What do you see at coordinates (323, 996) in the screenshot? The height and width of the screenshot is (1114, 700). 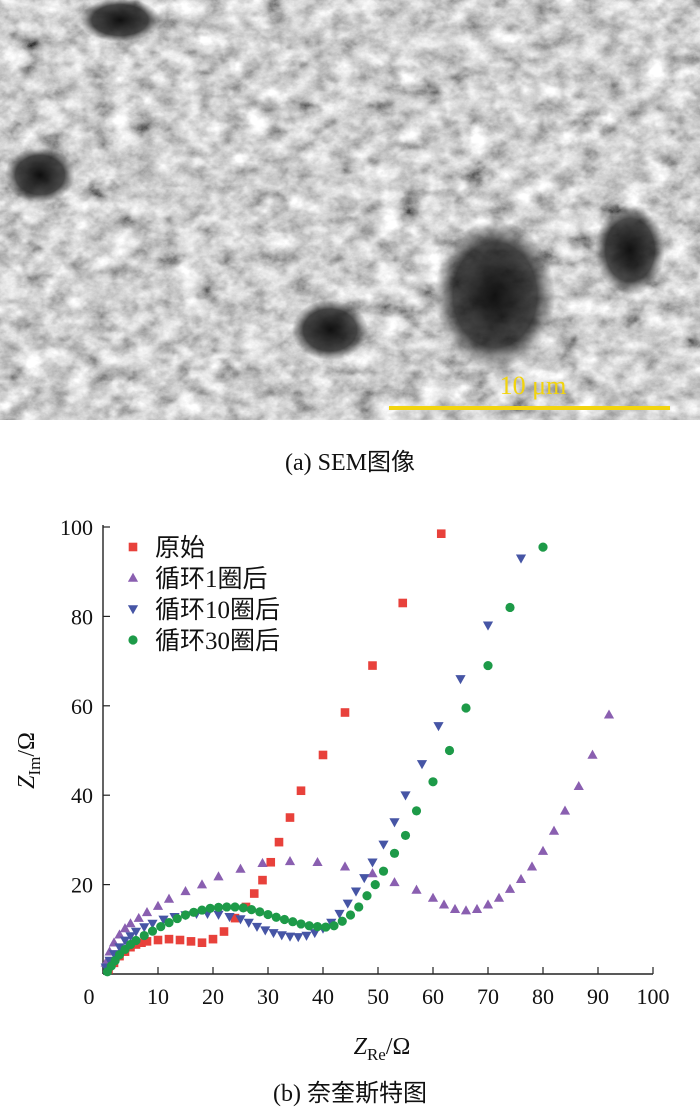 I see `x-tick-label: 40` at bounding box center [323, 996].